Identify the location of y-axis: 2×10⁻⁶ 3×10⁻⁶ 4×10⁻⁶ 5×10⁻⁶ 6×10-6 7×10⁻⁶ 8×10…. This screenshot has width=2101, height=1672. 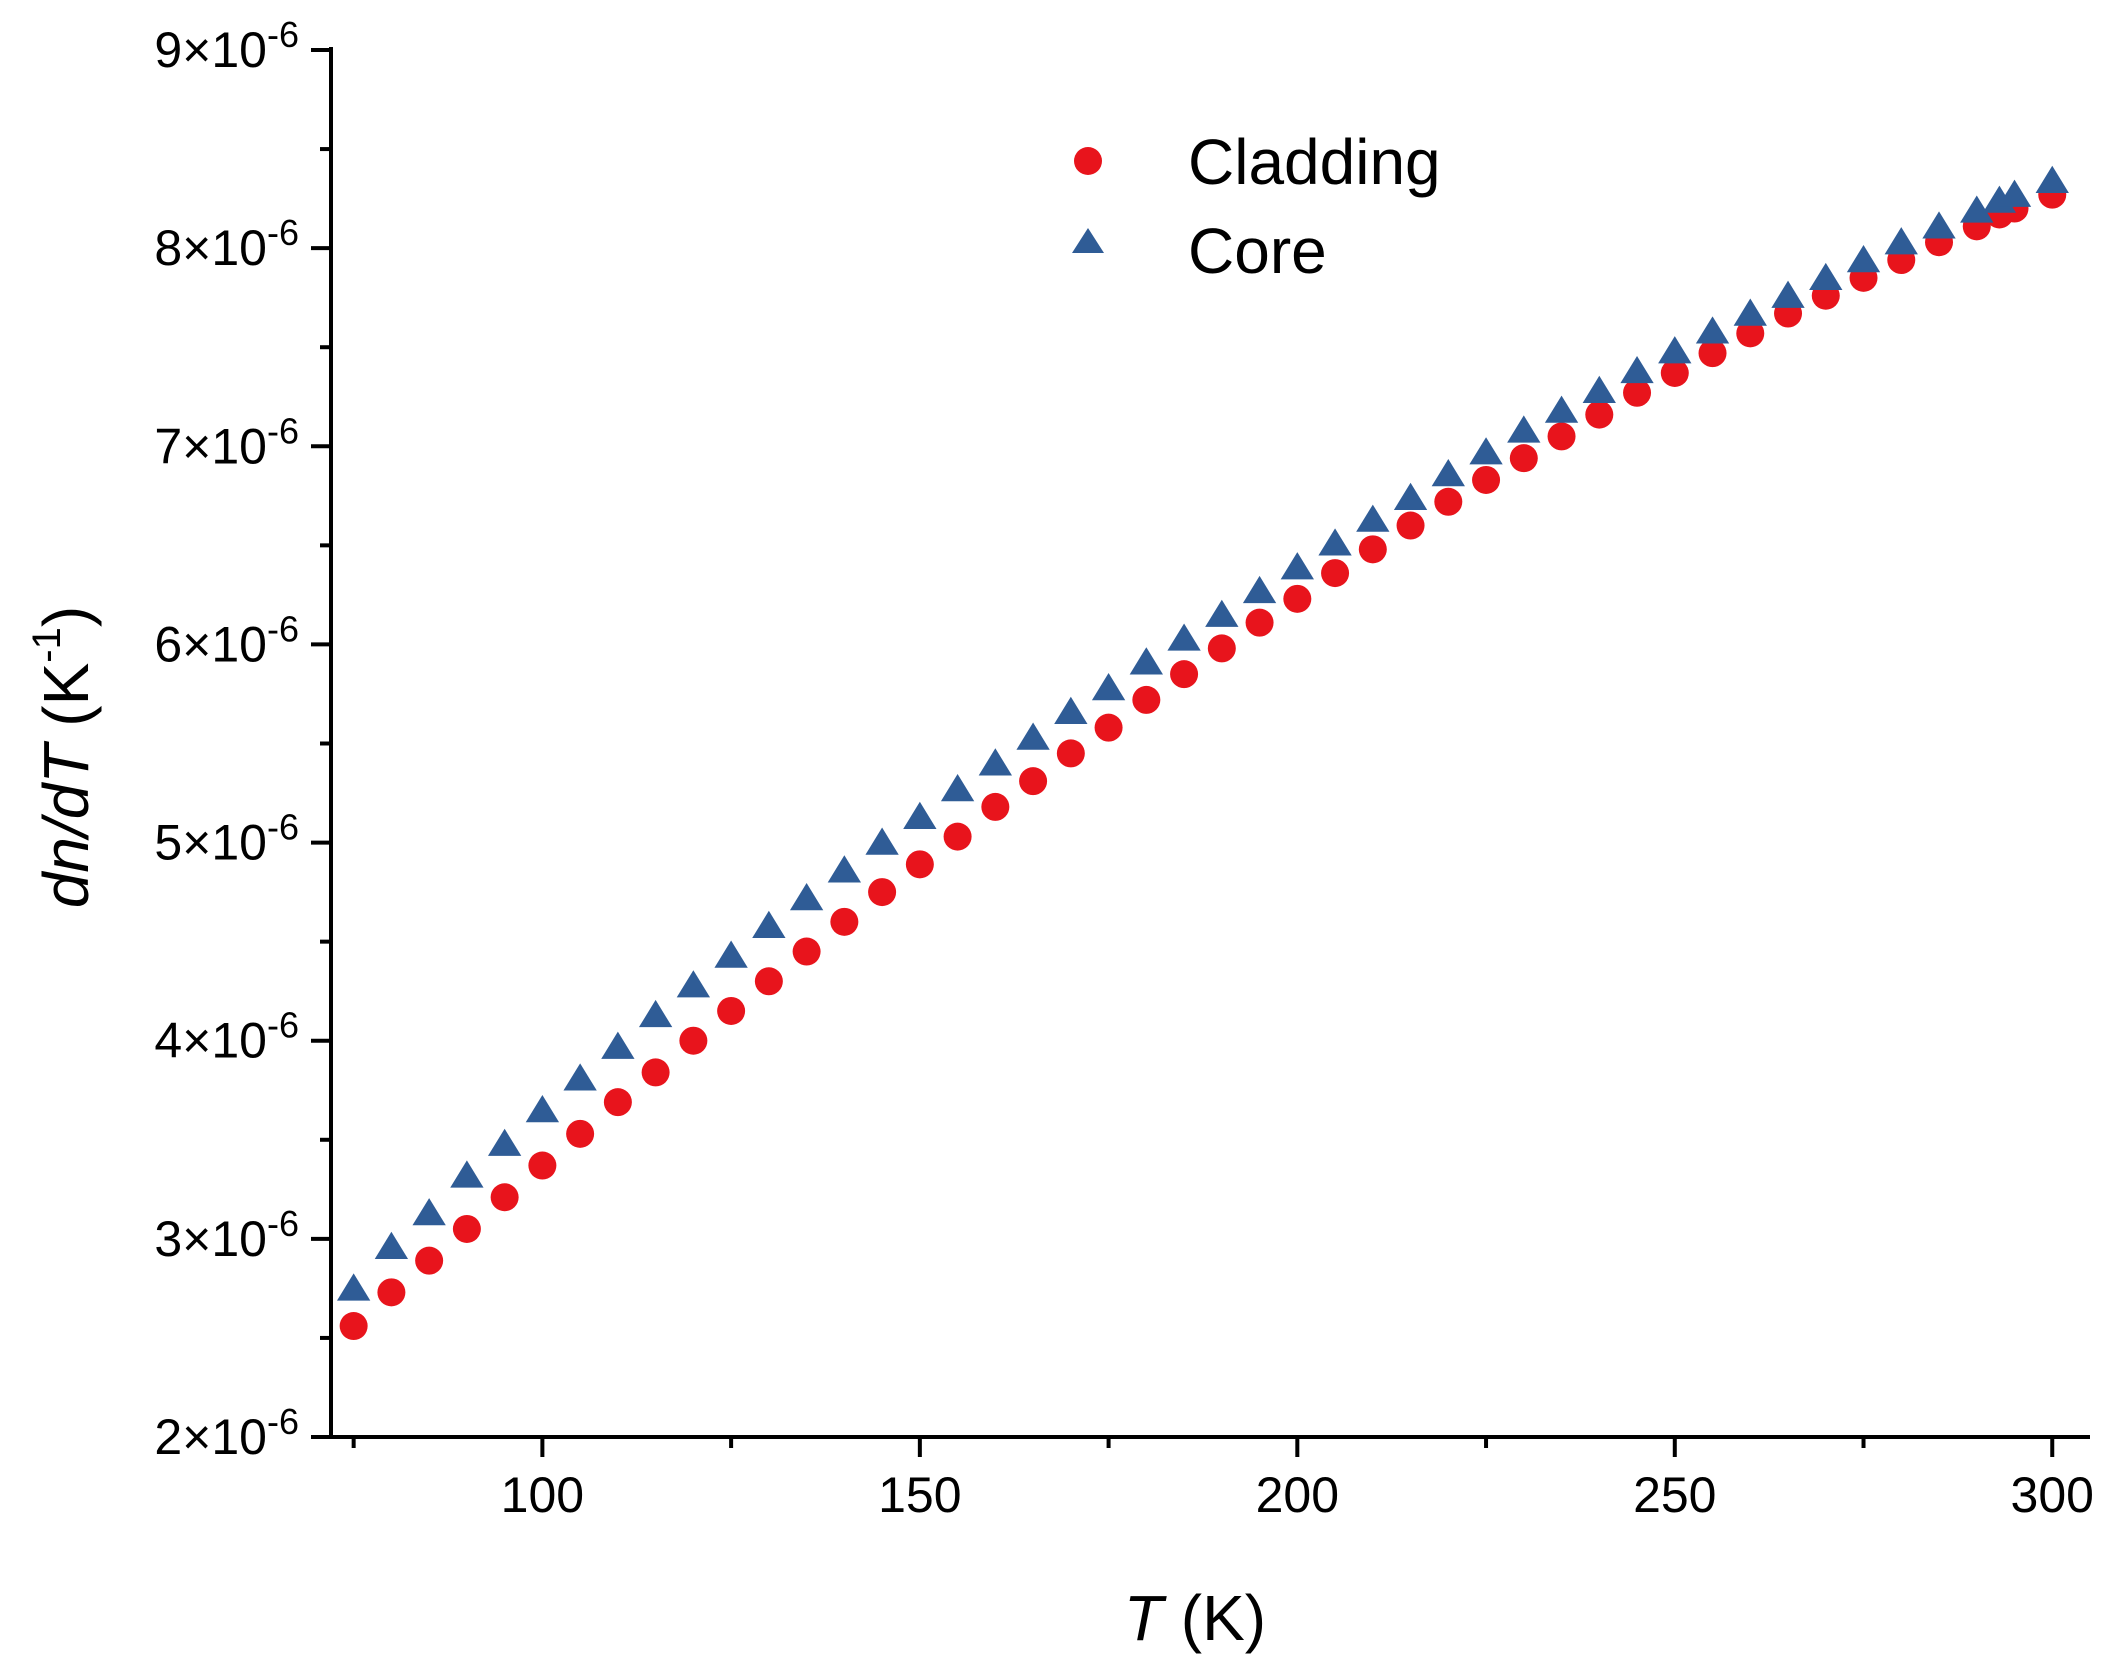
(243, 739).